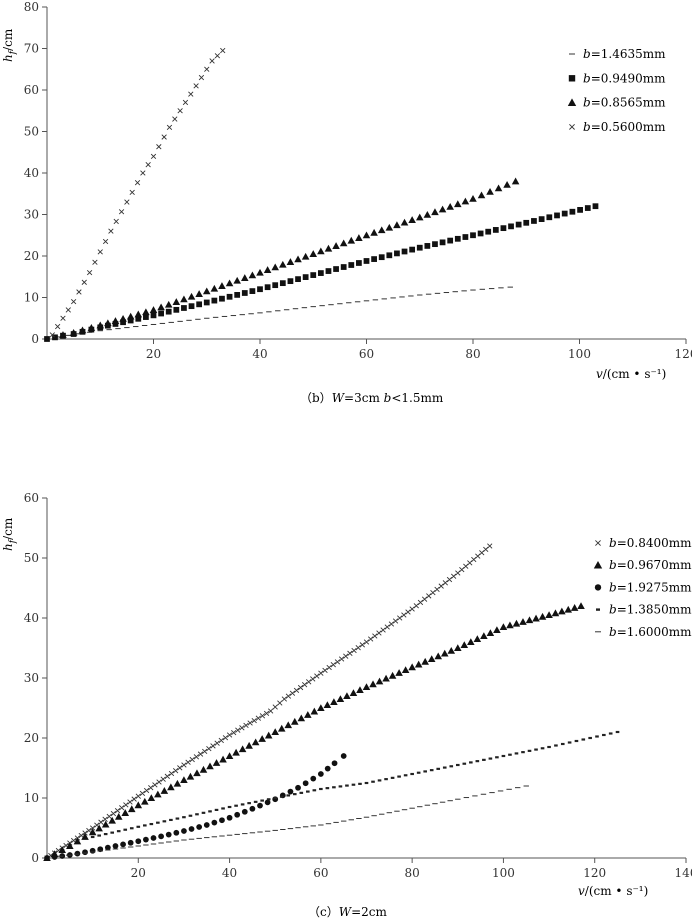  What do you see at coordinates (195, 807) in the screenshot?
I see `series-b=1.9275mm` at bounding box center [195, 807].